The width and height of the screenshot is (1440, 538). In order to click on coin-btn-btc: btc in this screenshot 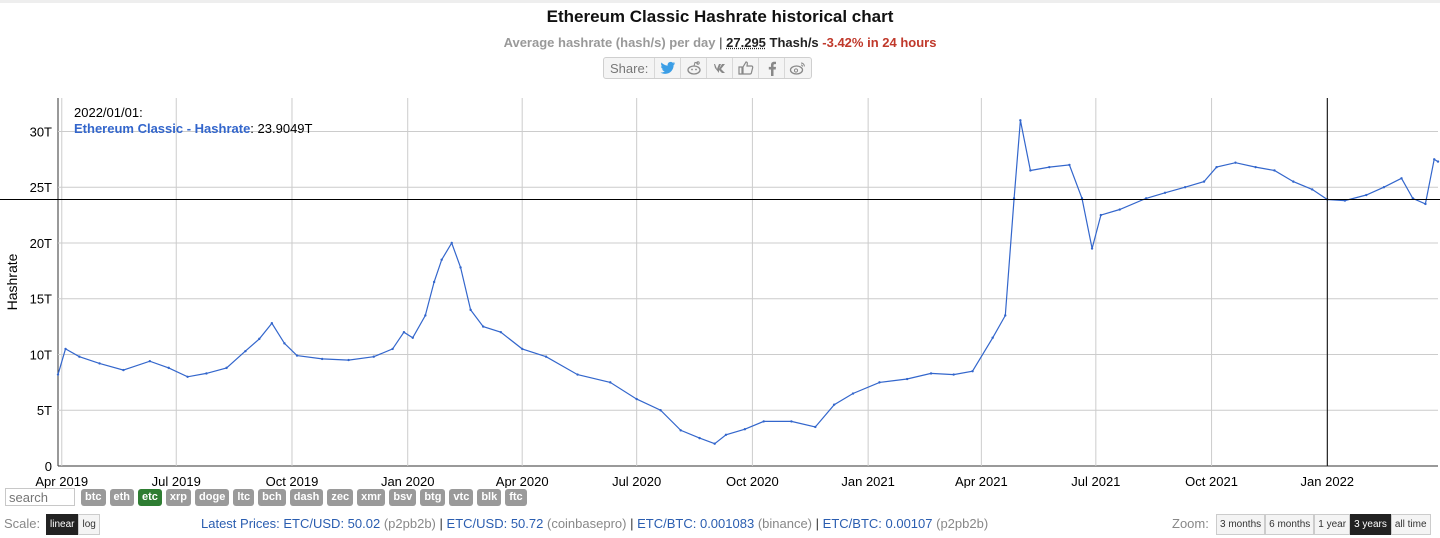, I will do `click(93, 497)`.